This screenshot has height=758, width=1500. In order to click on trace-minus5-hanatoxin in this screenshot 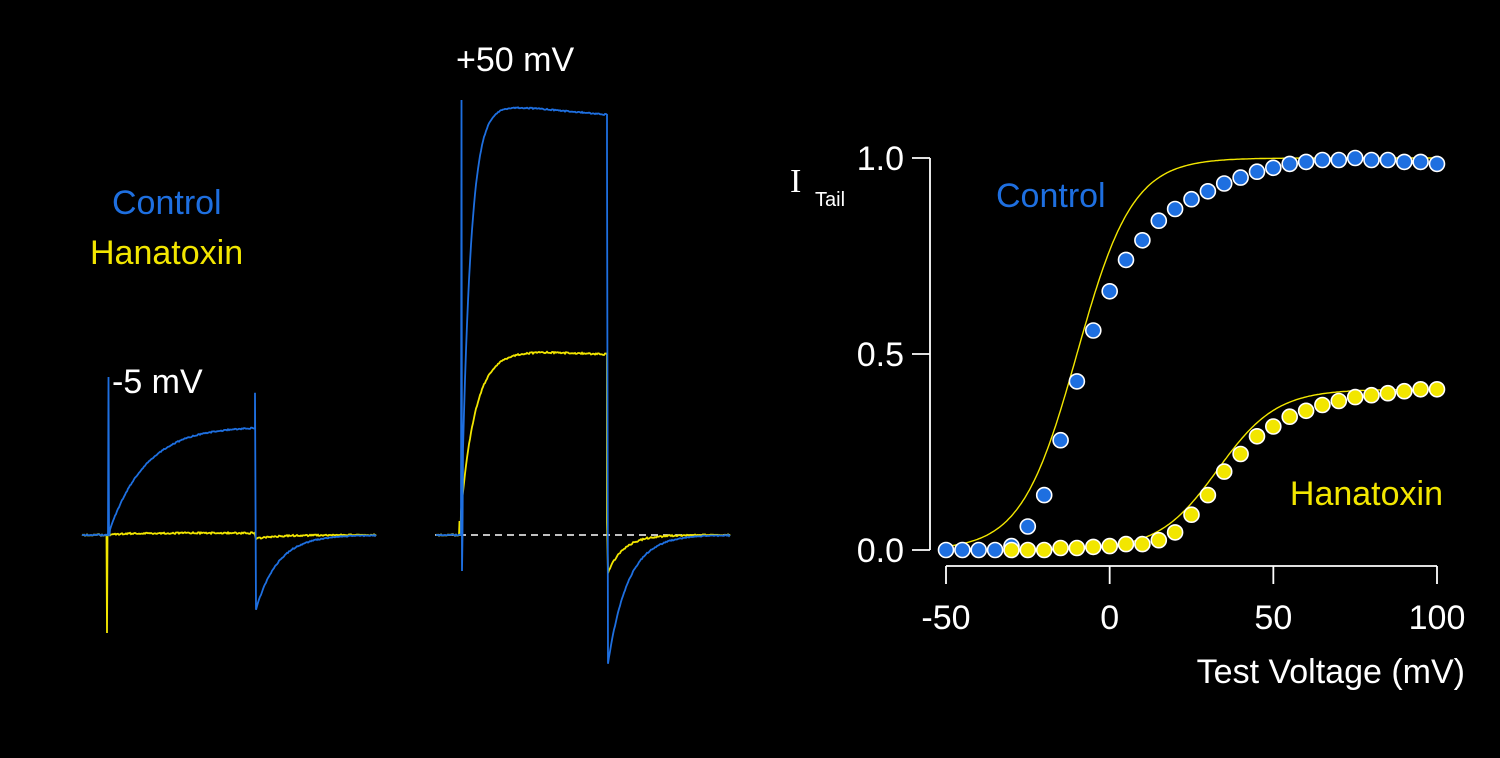, I will do `click(229, 582)`.